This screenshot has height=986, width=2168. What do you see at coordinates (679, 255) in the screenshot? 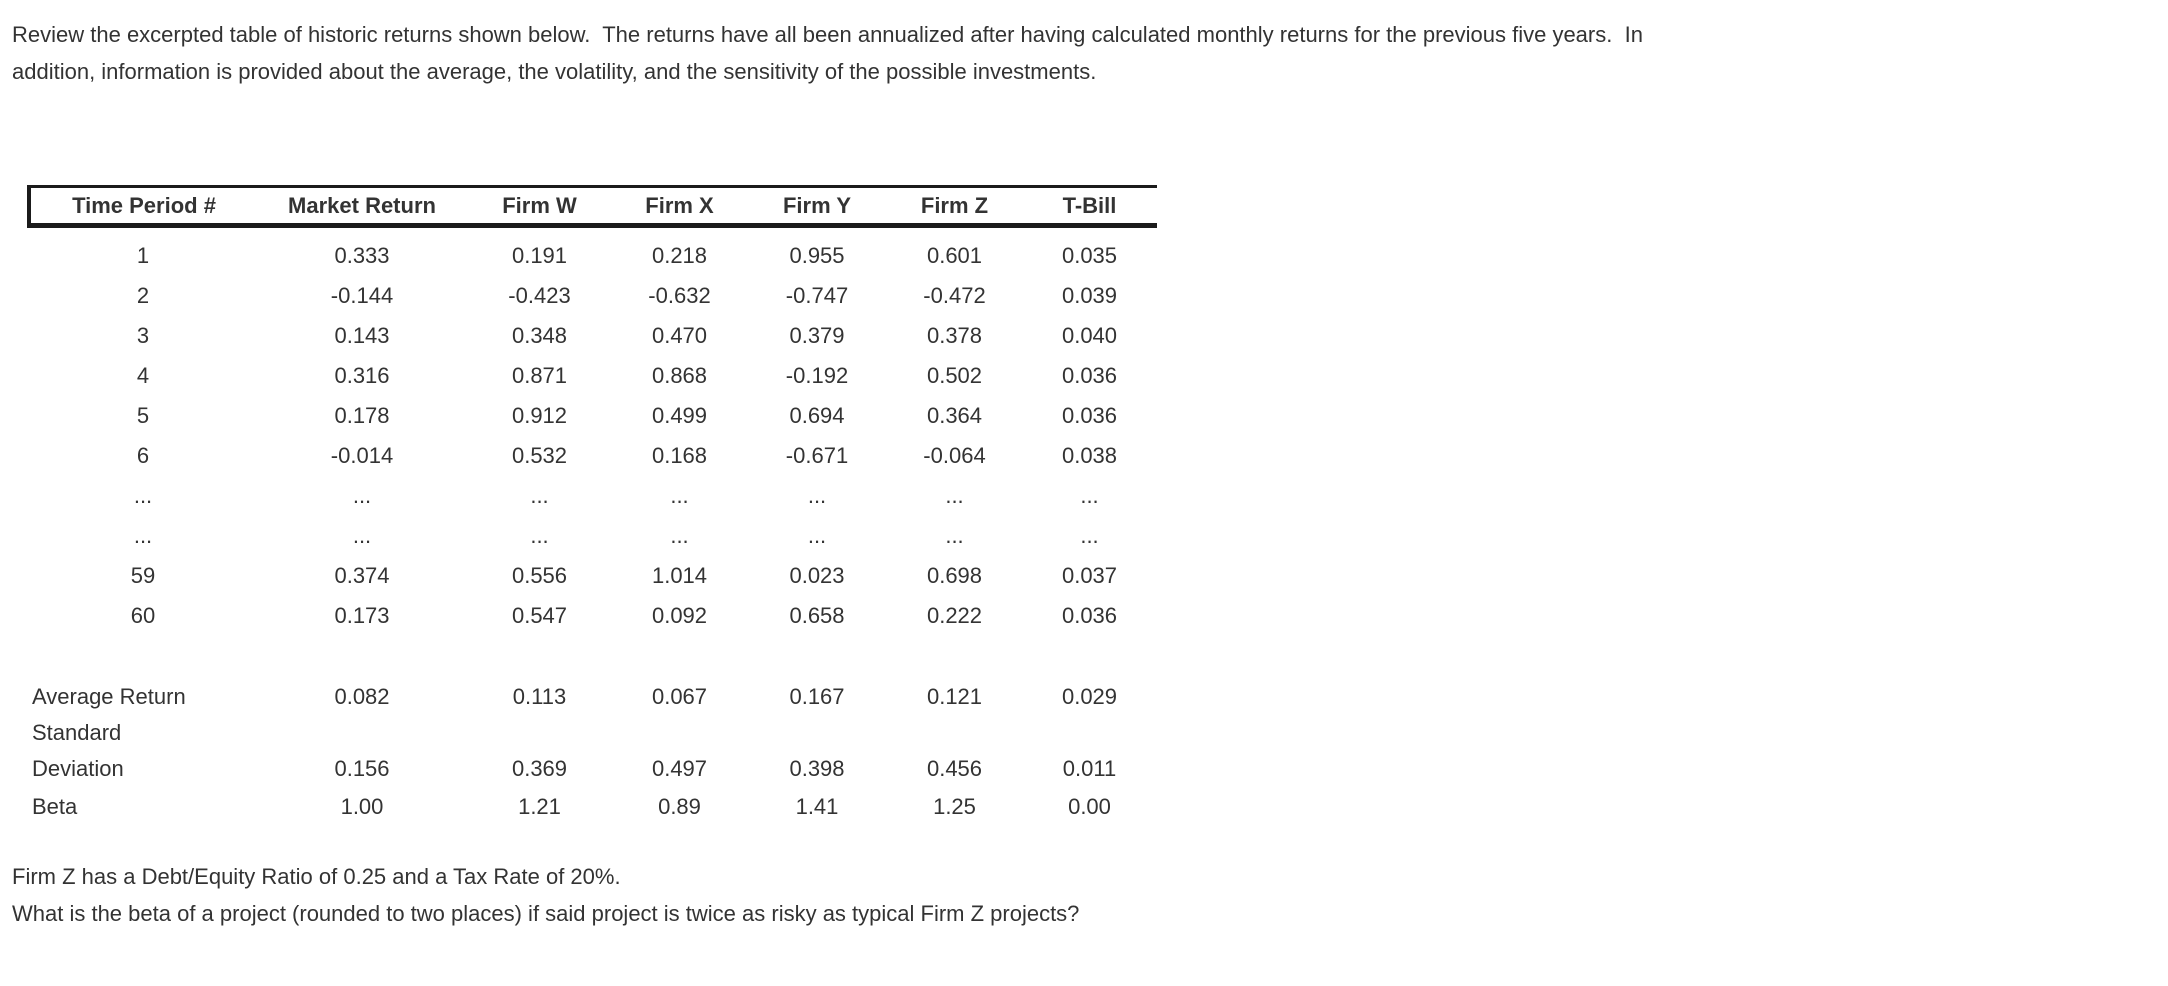
I see `table-cell: 0.218` at bounding box center [679, 255].